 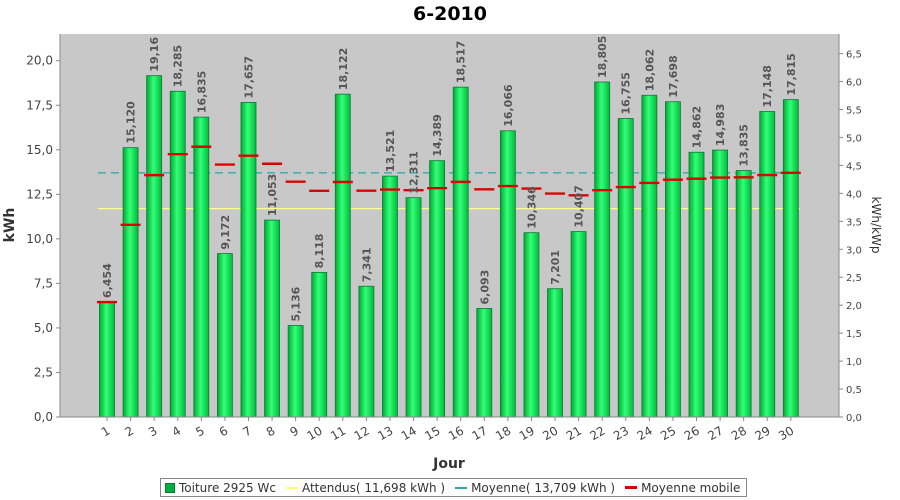 I want to click on x-tick-label-13: 13, so click(x=385, y=433).